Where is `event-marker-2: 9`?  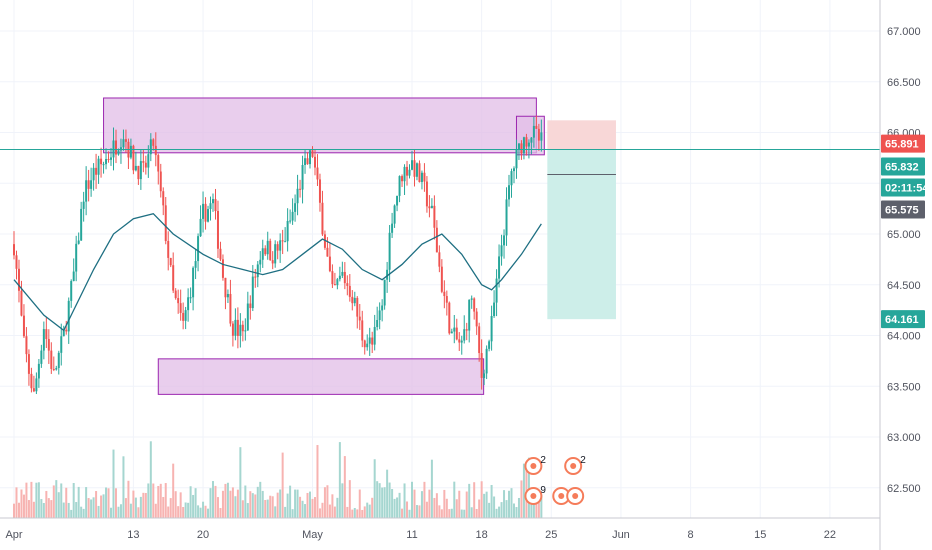
event-marker-2: 9 is located at coordinates (535, 495).